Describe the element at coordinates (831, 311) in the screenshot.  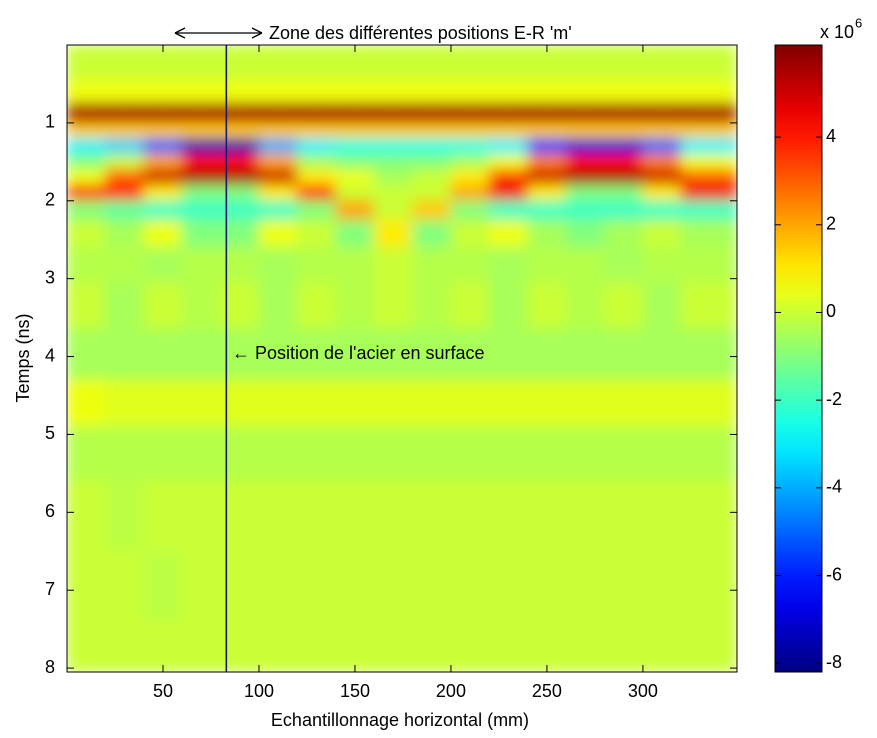
I see `colorbar-tick-label: 0` at that location.